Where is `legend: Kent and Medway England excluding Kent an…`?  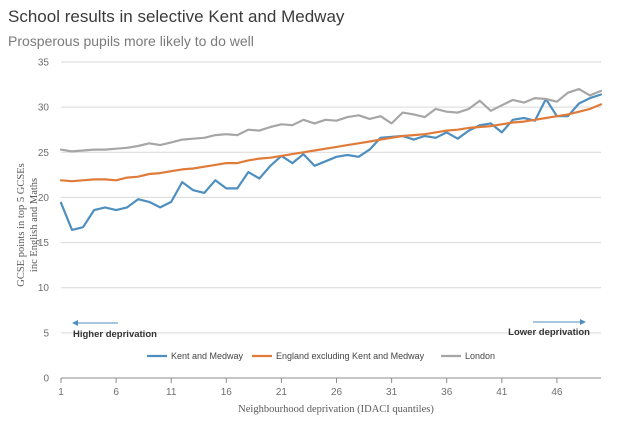
legend: Kent and Medway England excluding Kent an… is located at coordinates (321, 356).